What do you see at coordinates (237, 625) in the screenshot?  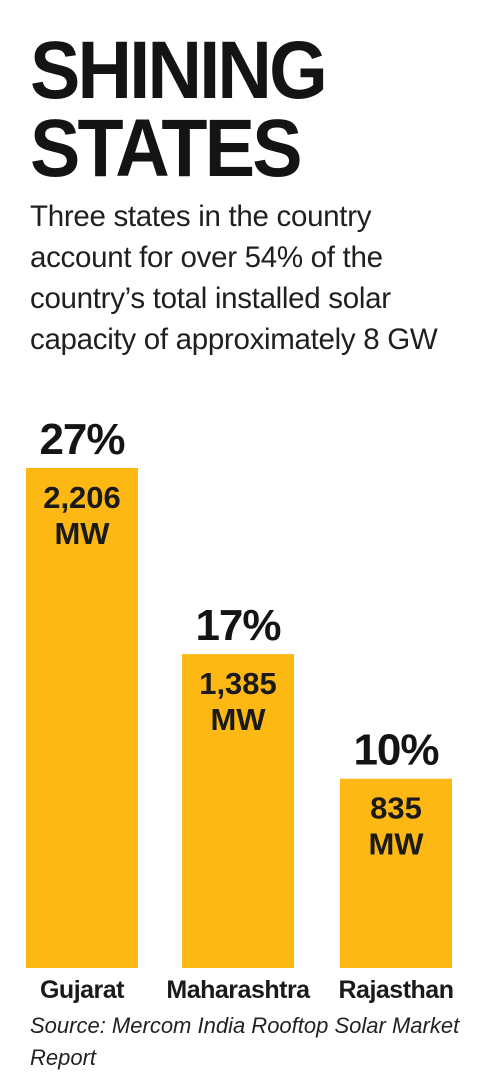 I see `percent-label-maharashtra: 17%` at bounding box center [237, 625].